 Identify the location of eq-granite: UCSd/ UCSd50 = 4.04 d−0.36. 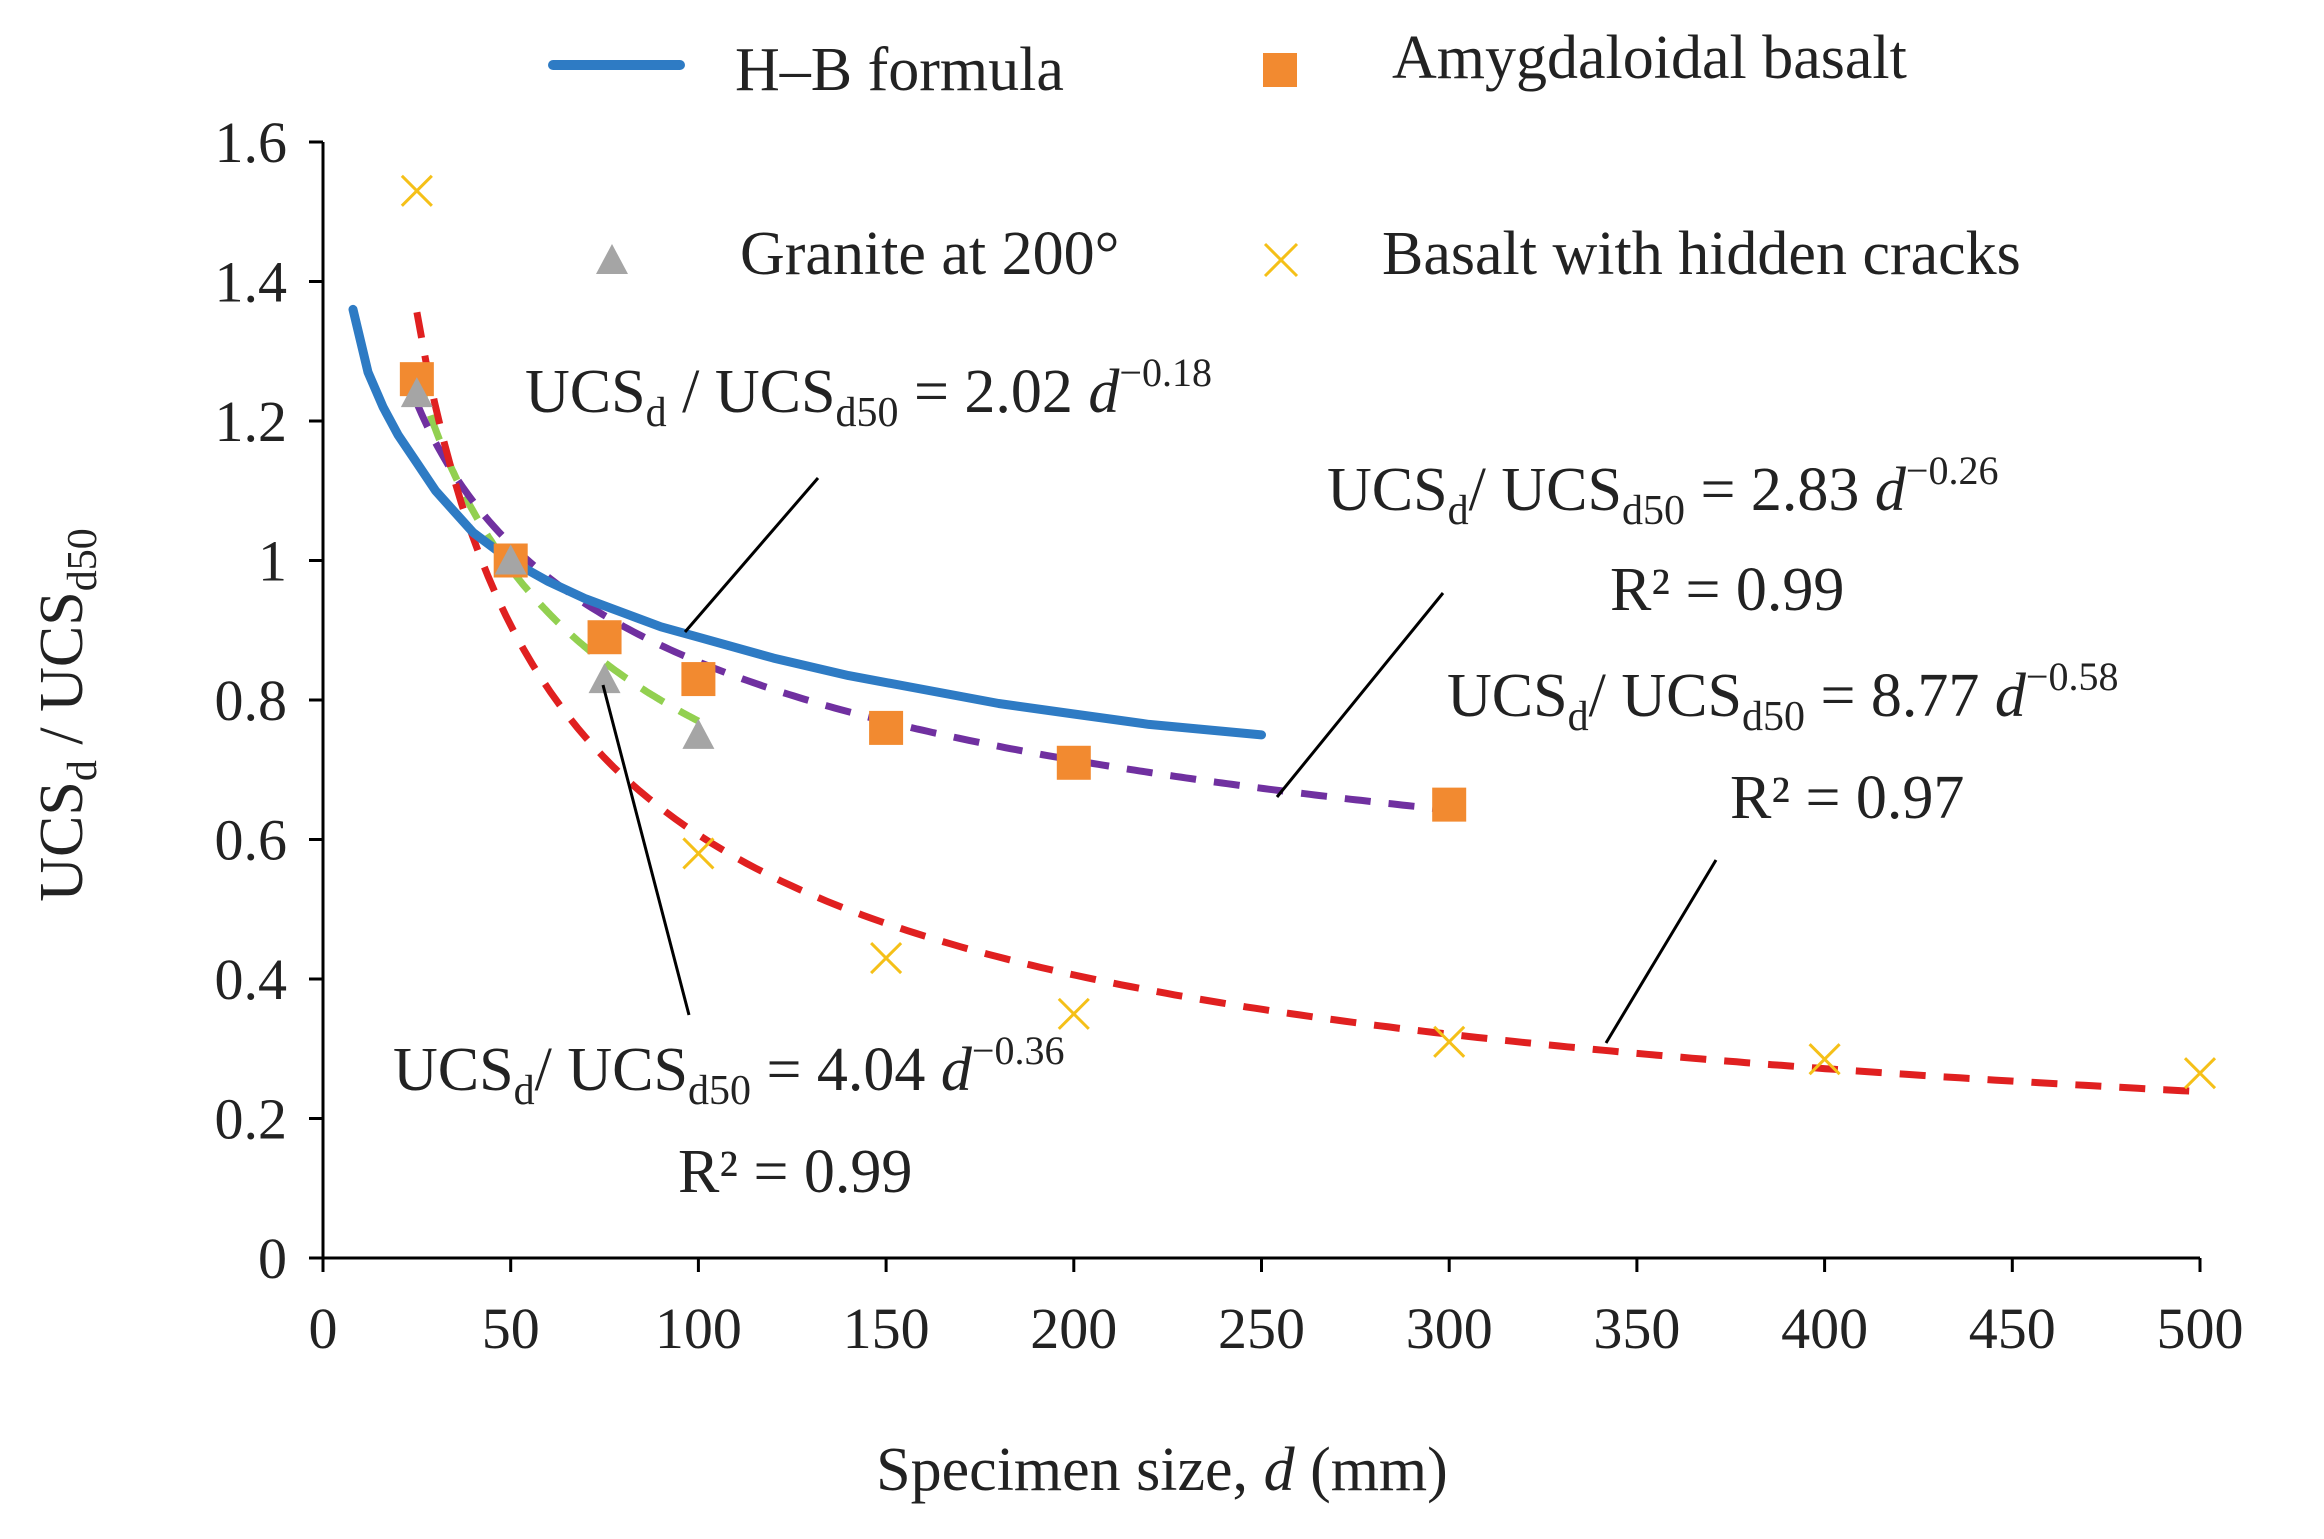
(728, 1071).